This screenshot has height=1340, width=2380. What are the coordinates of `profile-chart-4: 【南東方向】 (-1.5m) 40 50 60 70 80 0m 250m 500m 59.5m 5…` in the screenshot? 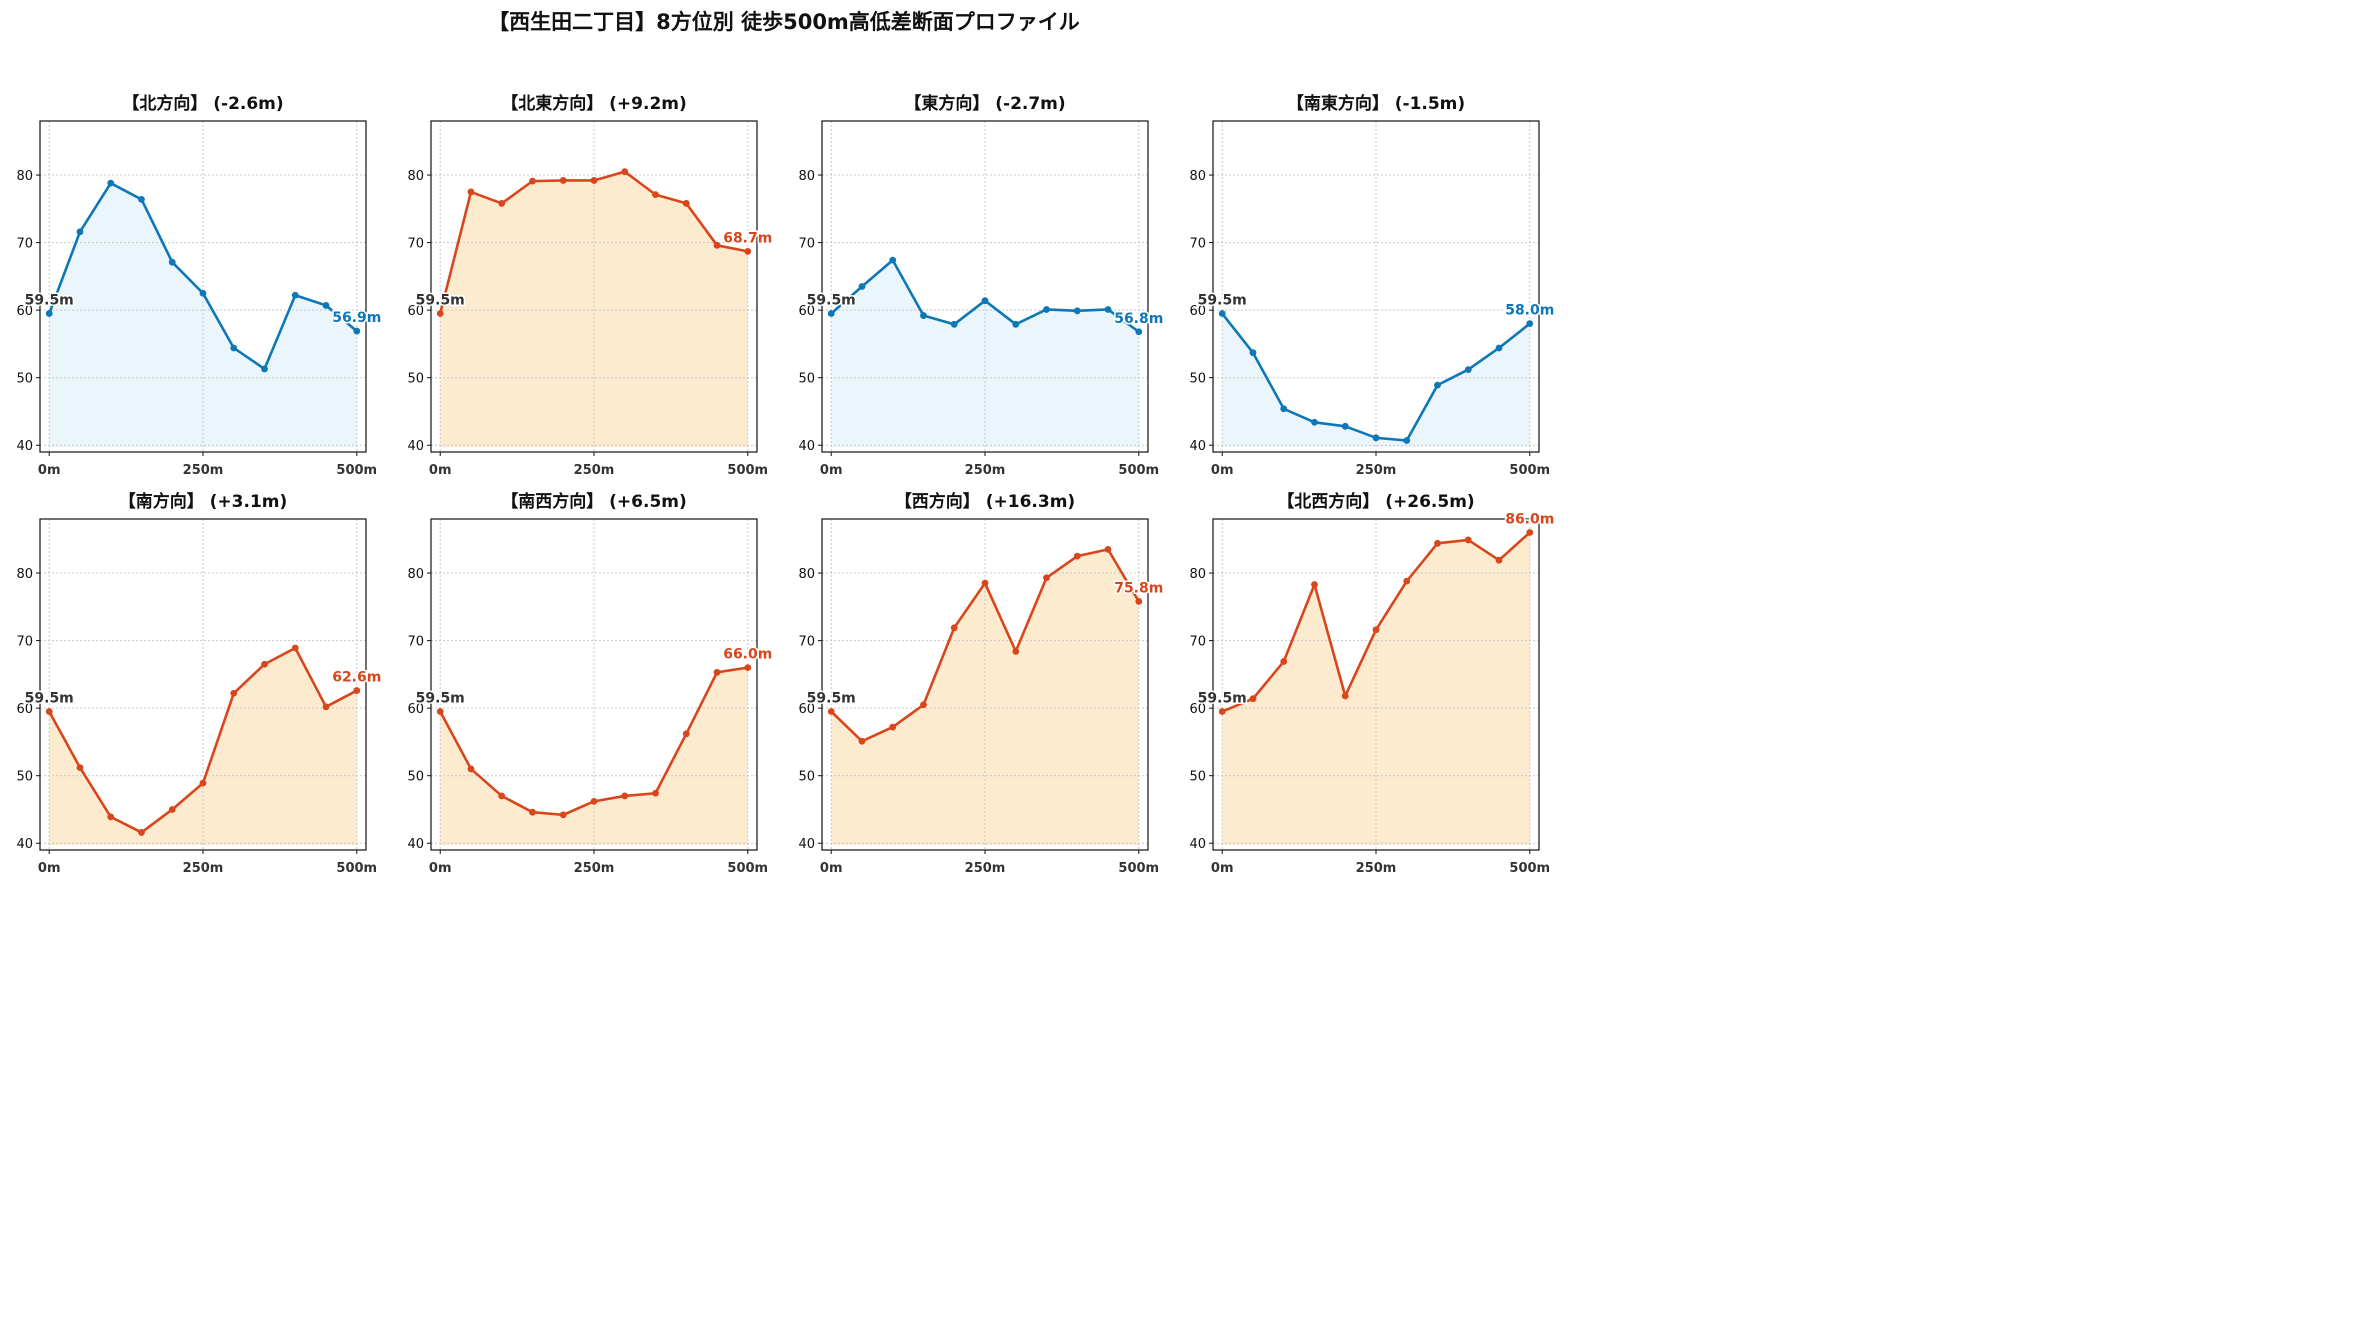 It's located at (1372, 285).